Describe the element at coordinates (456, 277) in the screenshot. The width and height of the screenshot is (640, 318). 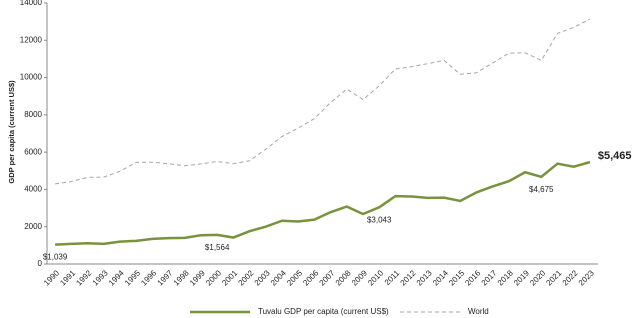
I see `x-tick-label: 2015` at that location.